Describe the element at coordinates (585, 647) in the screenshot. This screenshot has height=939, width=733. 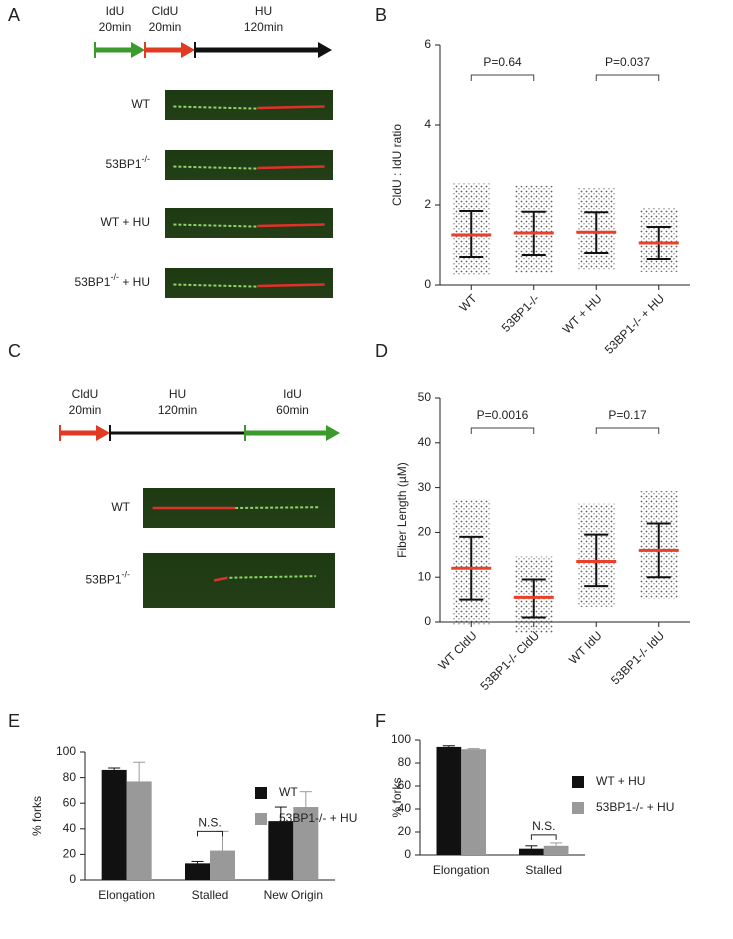
I see `x-tick-label: WT IdU` at that location.